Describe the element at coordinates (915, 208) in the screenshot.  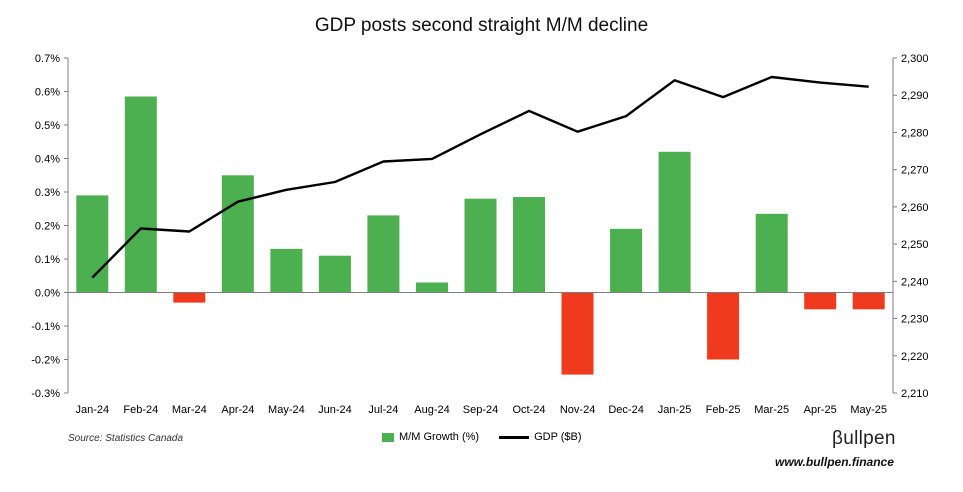
I see `right-tick-label: 2,260` at that location.